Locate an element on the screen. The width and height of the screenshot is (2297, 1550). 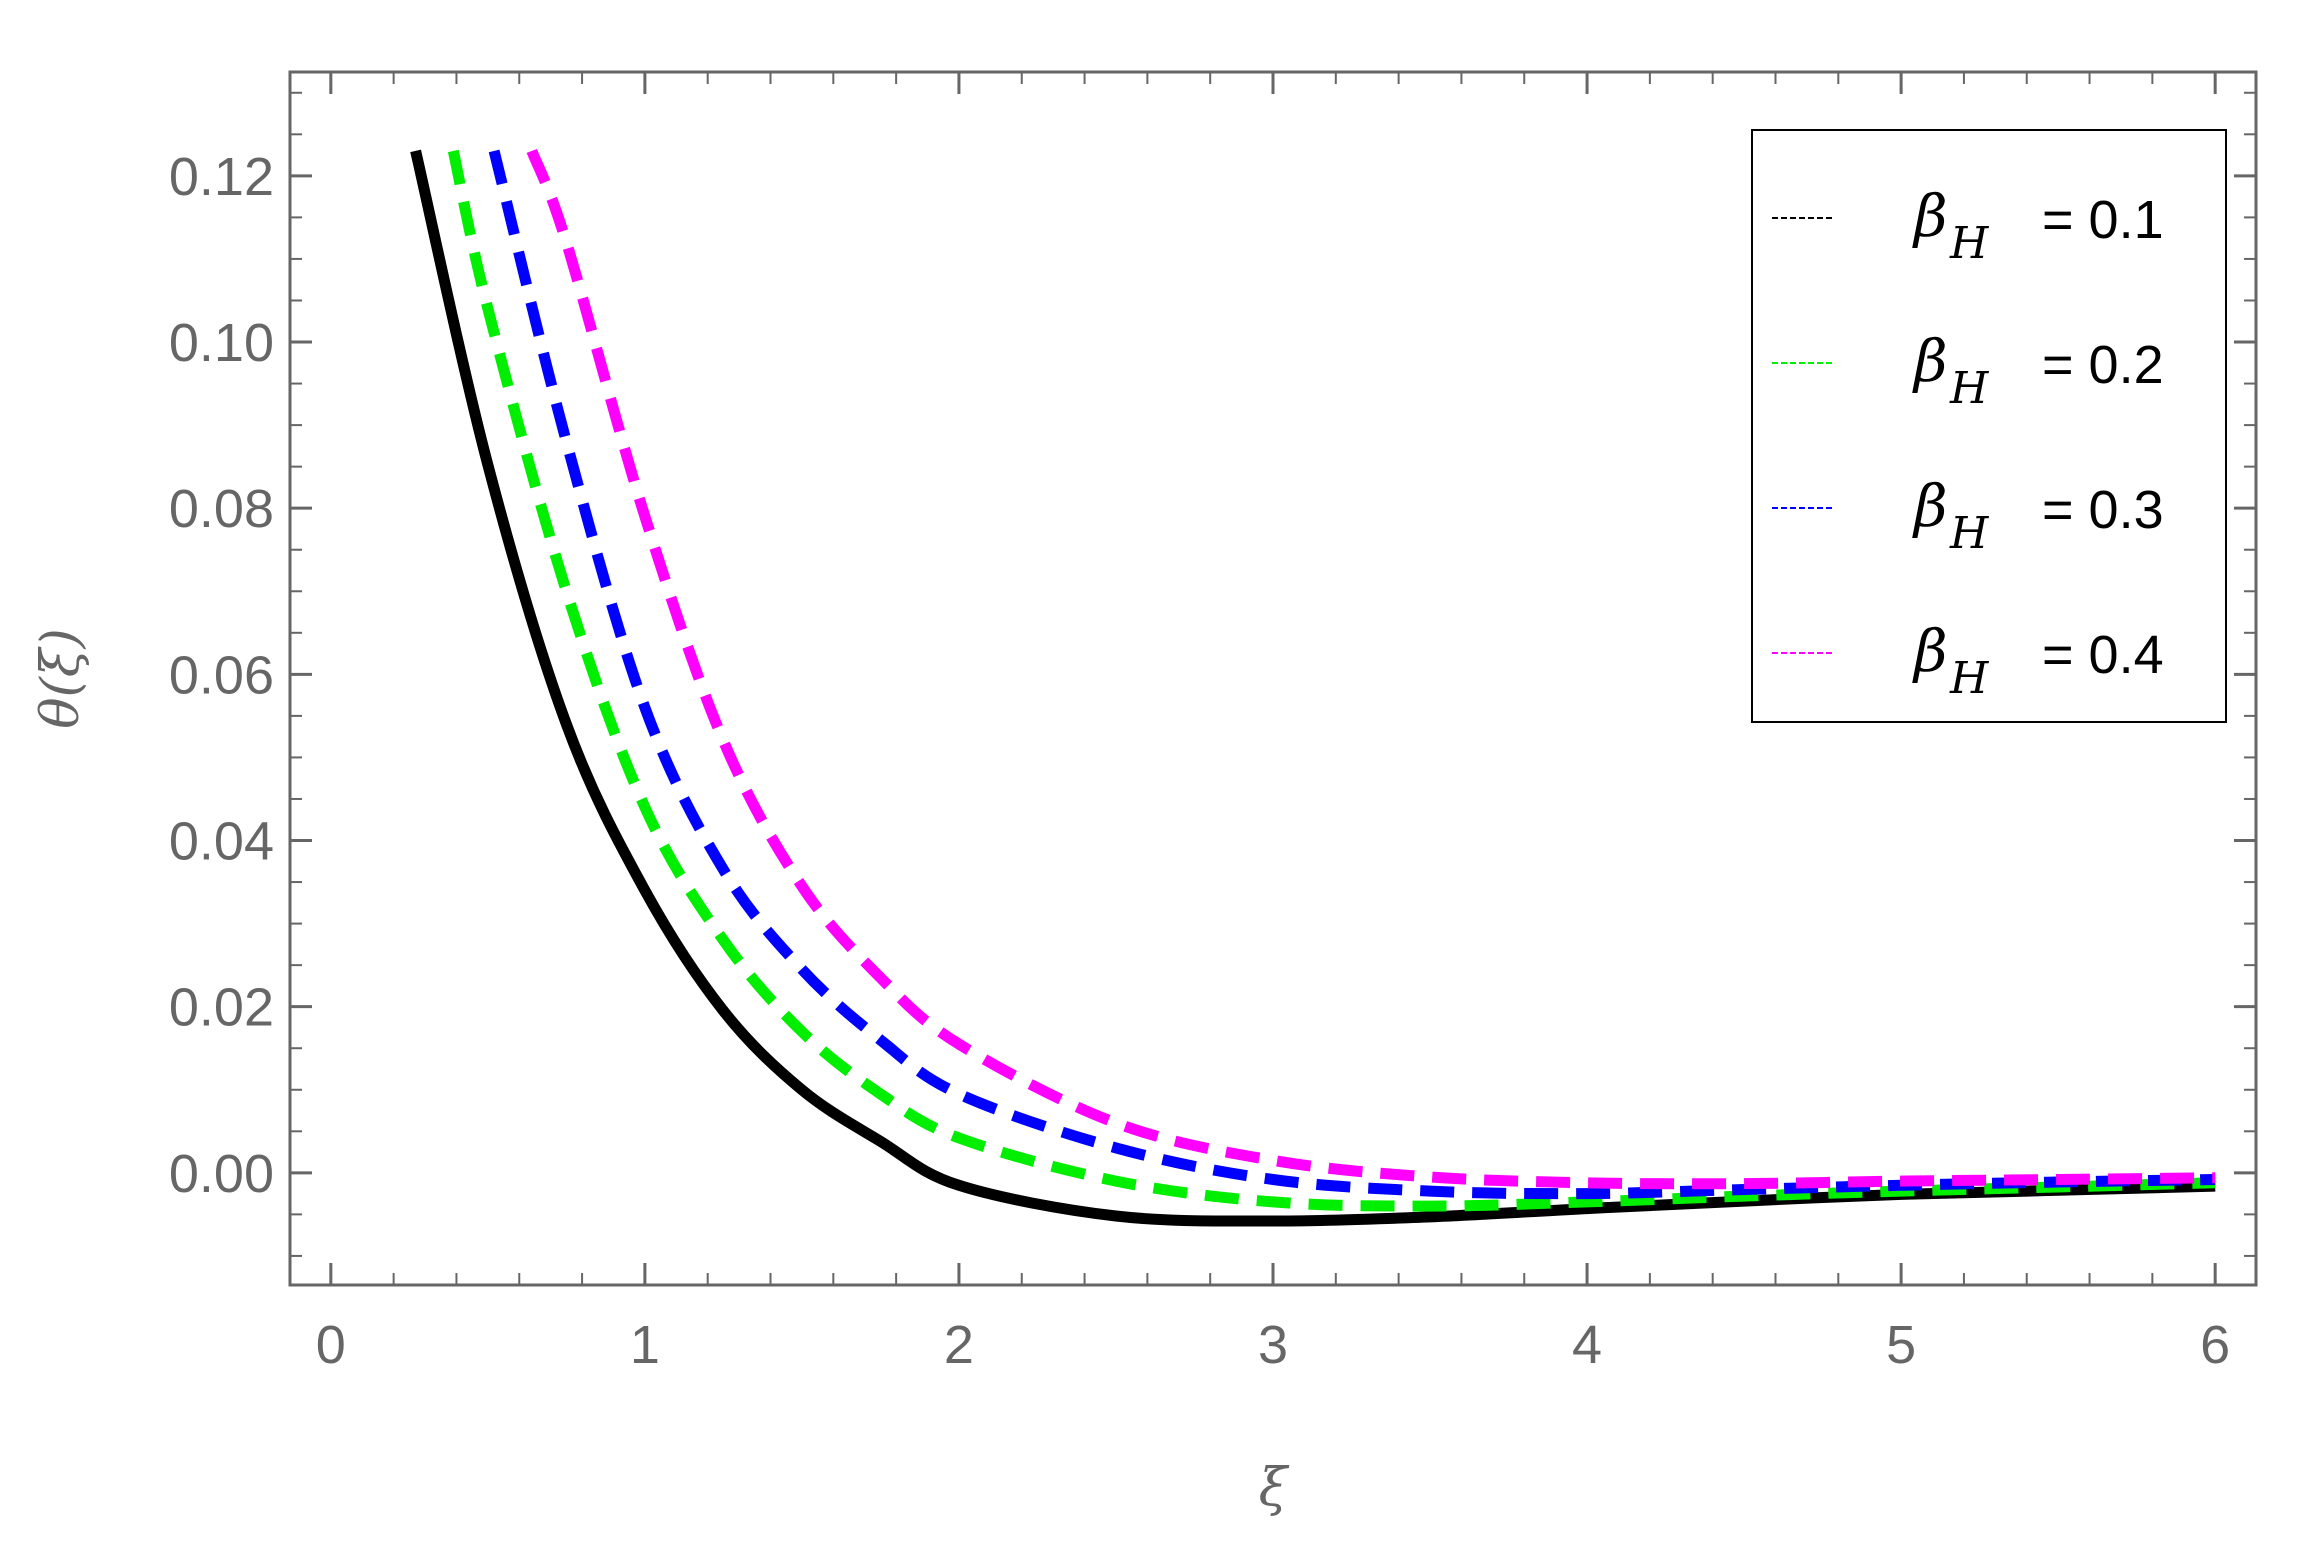
legend: β H = 0.1β H = 0.2β H = 0.3β H = 0.4 is located at coordinates (1989, 426).